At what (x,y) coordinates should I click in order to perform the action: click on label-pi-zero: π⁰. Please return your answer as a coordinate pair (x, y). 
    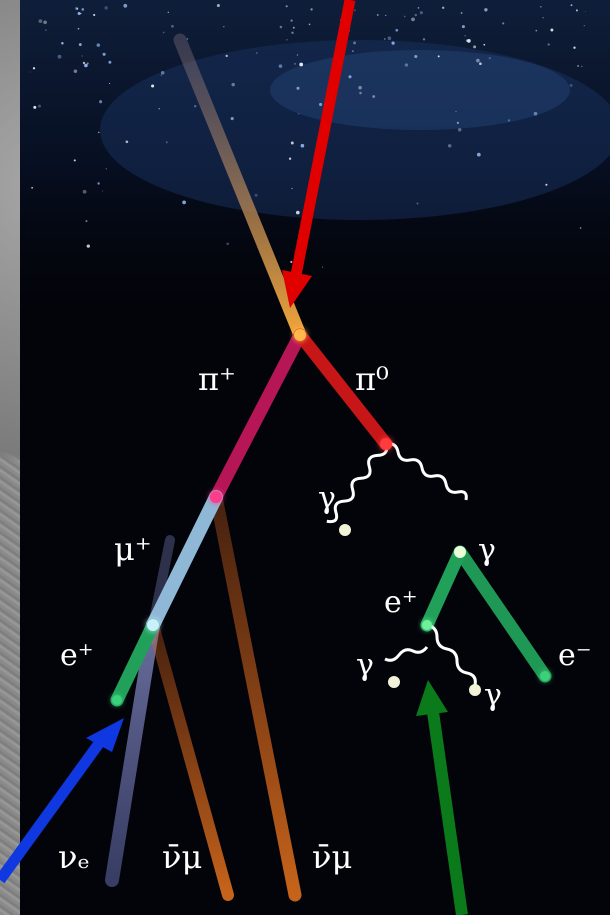
    Looking at the image, I should click on (372, 379).